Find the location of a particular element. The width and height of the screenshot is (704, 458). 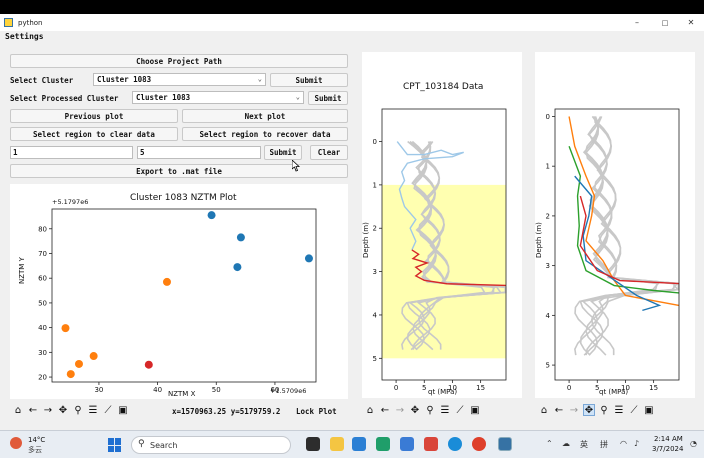

vscode-icon is located at coordinates (359, 444).